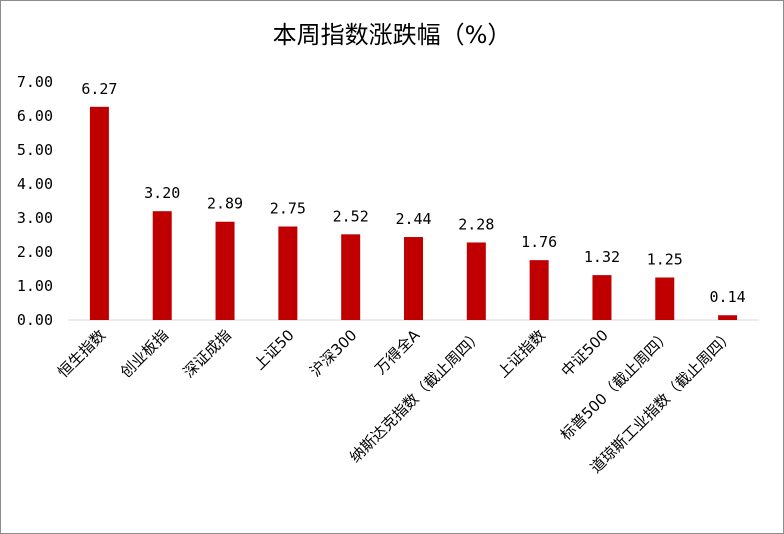  What do you see at coordinates (35, 184) in the screenshot?
I see `y-tick-label: 4.00` at bounding box center [35, 184].